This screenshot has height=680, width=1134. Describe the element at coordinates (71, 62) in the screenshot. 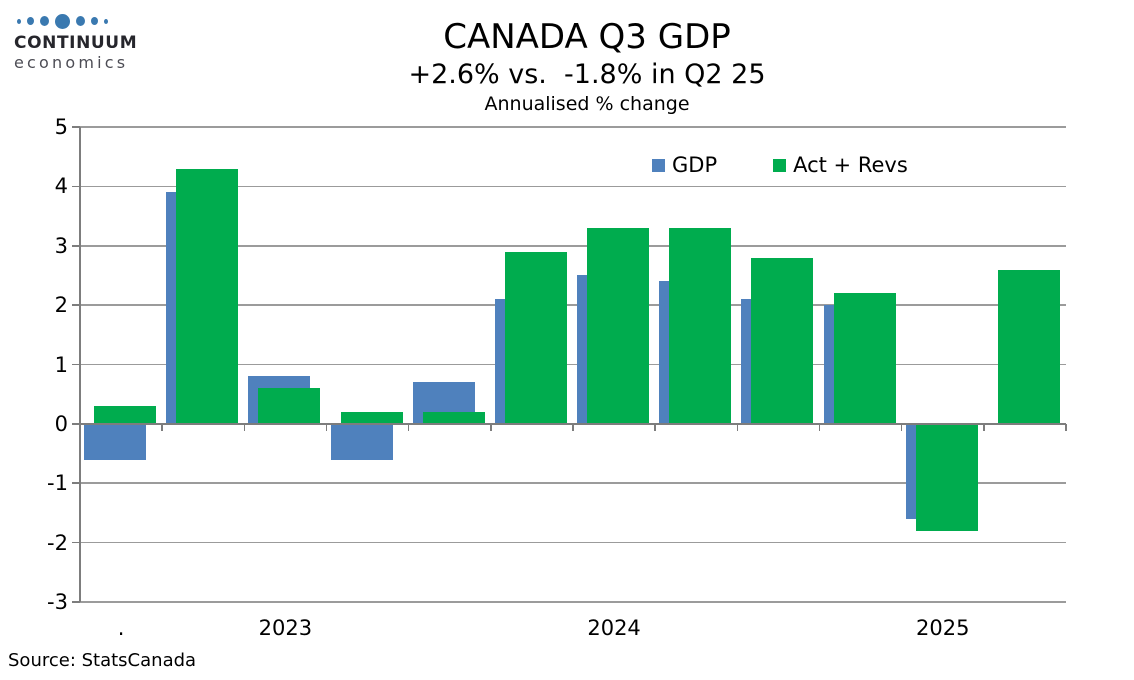

I see `logo-sub-text: economics` at that location.